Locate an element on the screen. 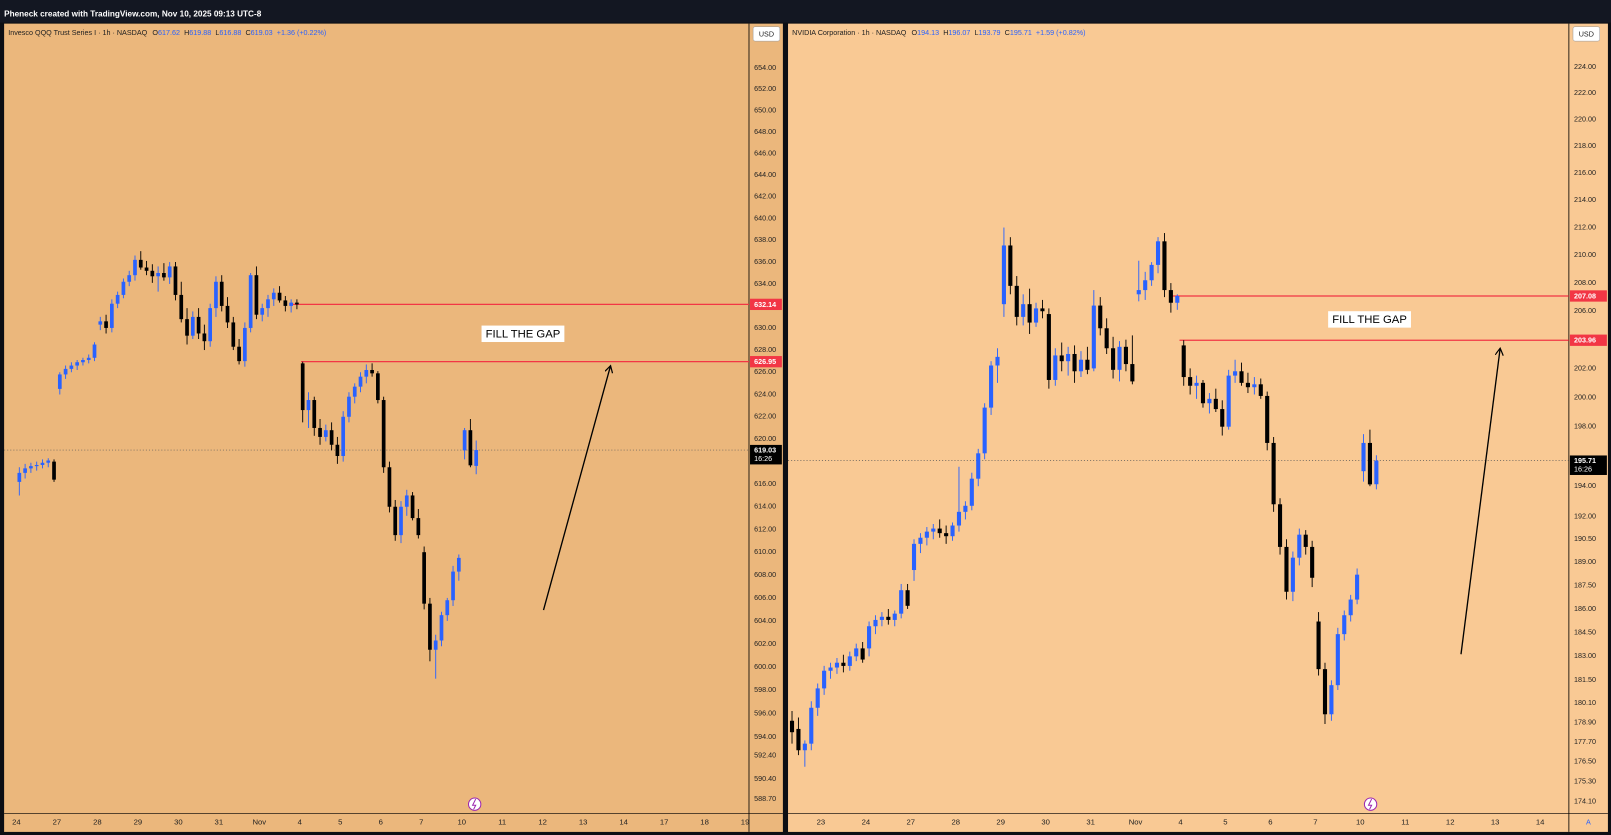 This screenshot has height=835, width=1611. y-tick-label: 636.00 is located at coordinates (765, 261).